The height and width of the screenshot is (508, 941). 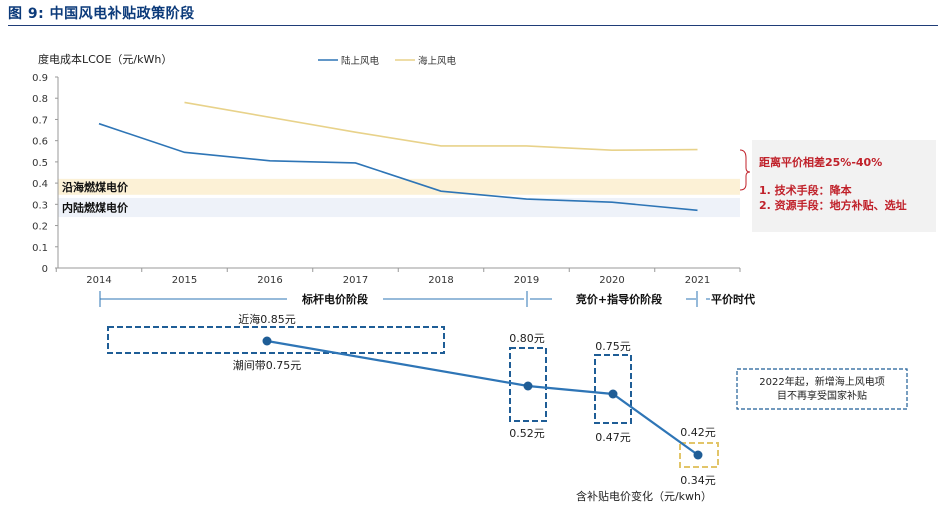 What do you see at coordinates (527, 338) in the screenshot?
I see `subsidy-label-high-1: 0.80元` at bounding box center [527, 338].